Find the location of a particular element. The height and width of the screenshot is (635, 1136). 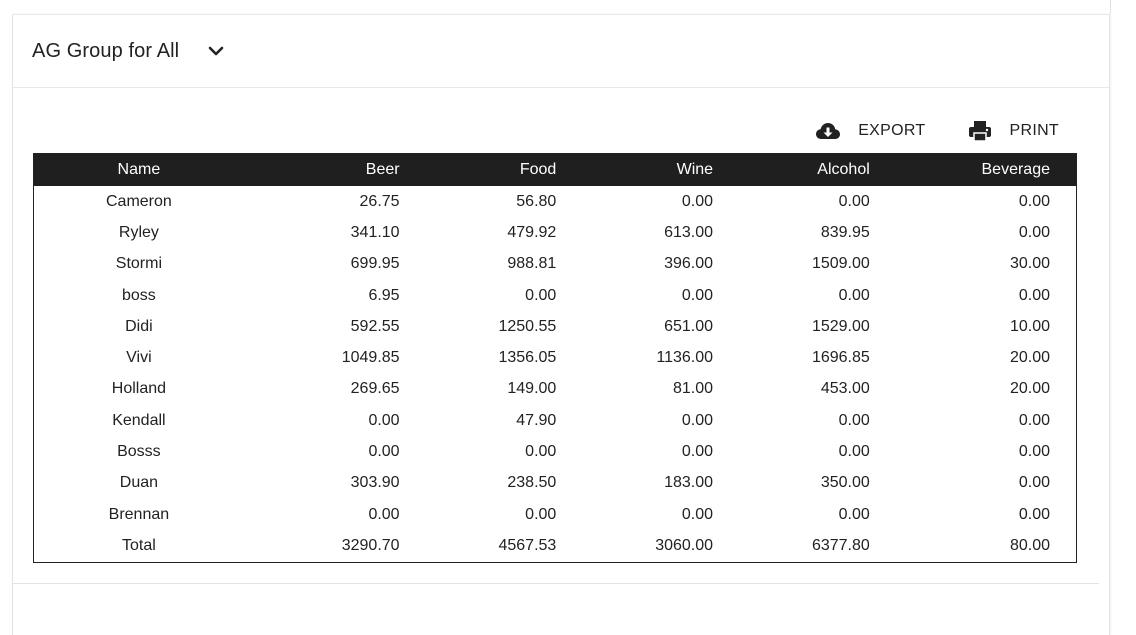

cell-name: Stormi is located at coordinates (139, 264).